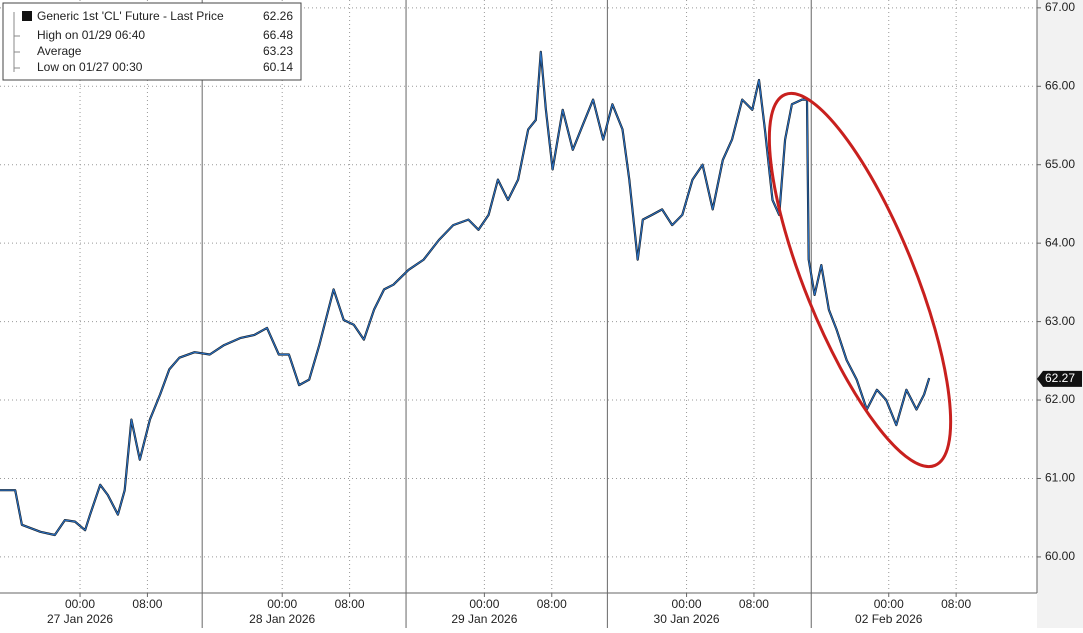  What do you see at coordinates (1060, 399) in the screenshot?
I see `y-tick-label: 62.00` at bounding box center [1060, 399].